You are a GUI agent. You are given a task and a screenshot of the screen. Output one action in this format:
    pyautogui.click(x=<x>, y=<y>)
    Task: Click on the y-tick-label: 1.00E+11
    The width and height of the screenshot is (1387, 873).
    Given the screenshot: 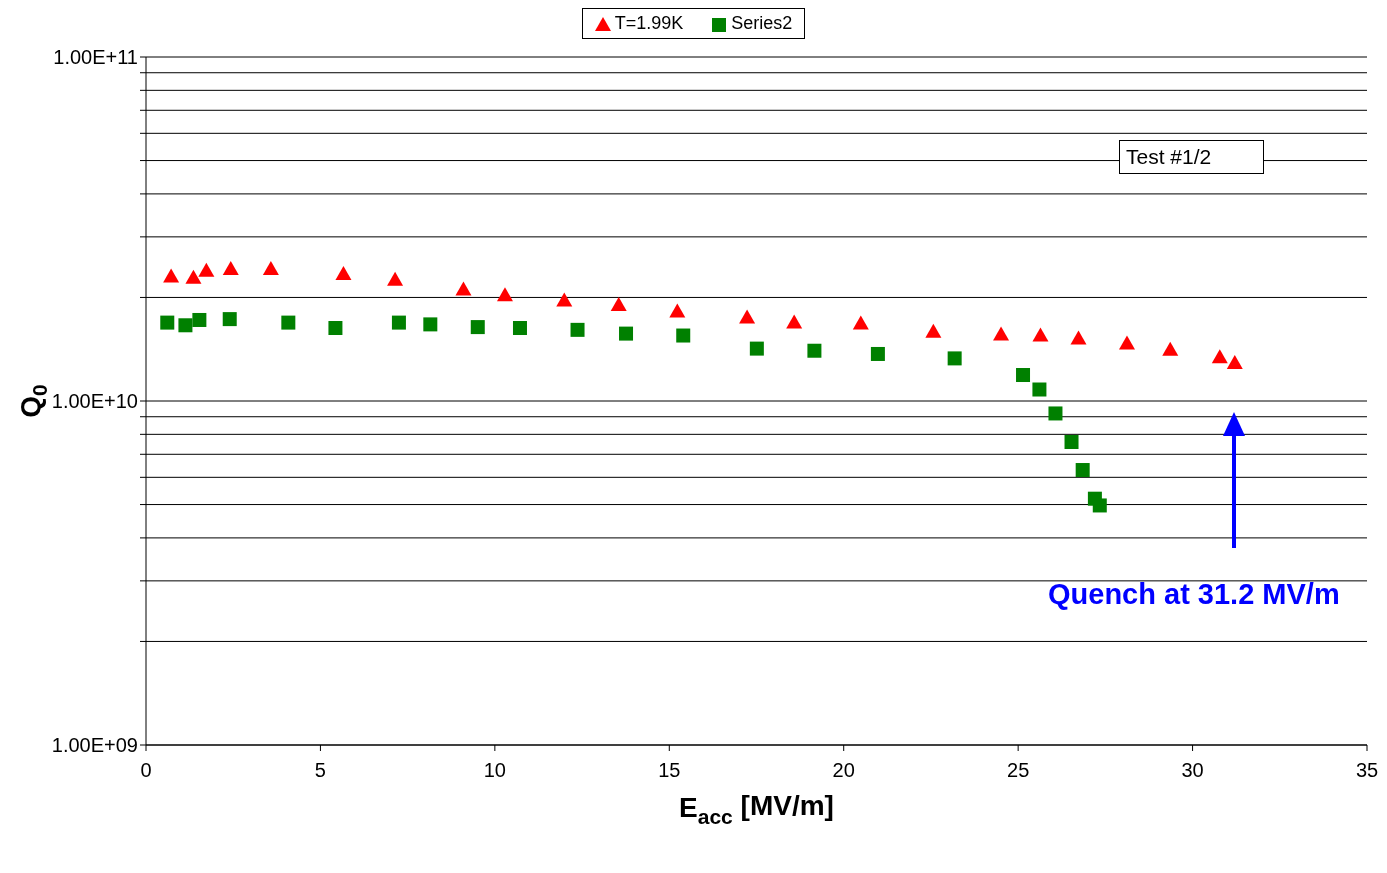 What is the action you would take?
    pyautogui.click(x=95, y=57)
    